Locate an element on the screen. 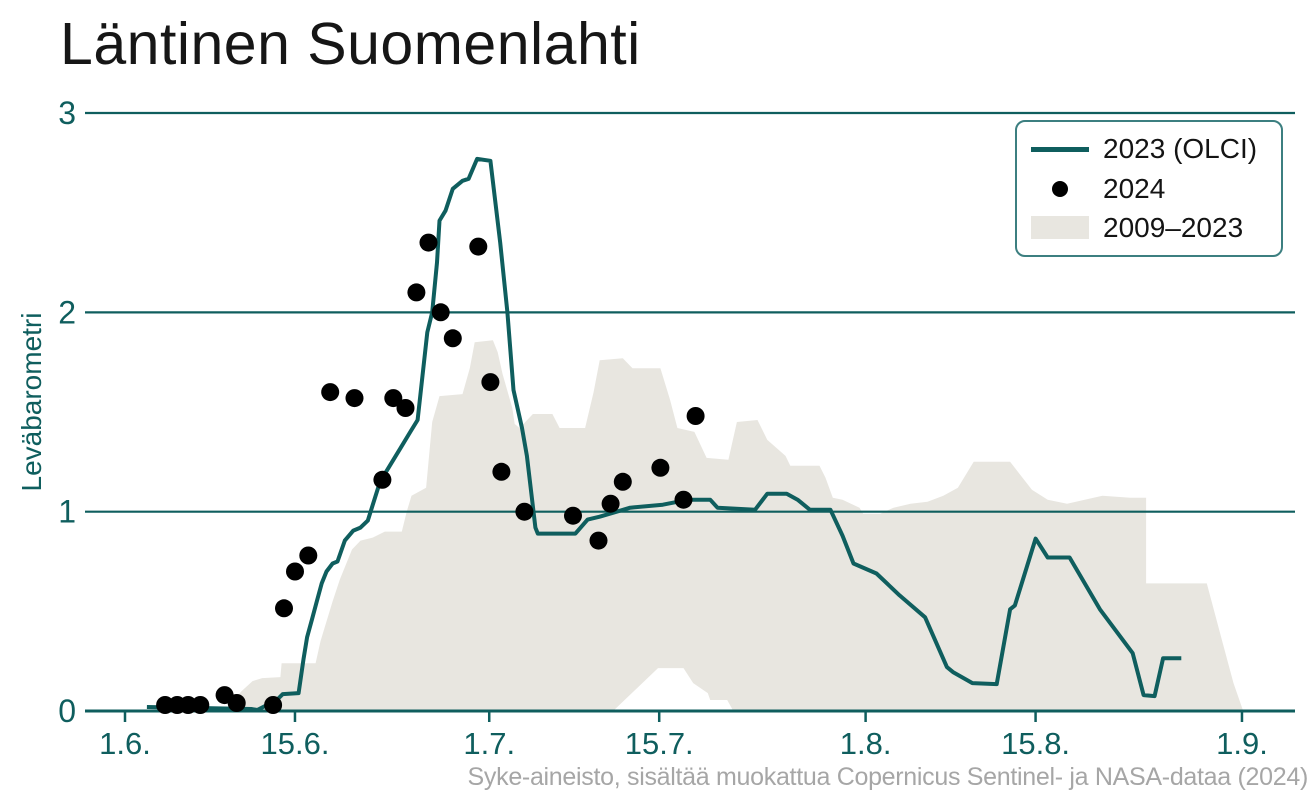  chart-legend: 2023 (OLCI) 2024 2009–2023 is located at coordinates (1149, 188).